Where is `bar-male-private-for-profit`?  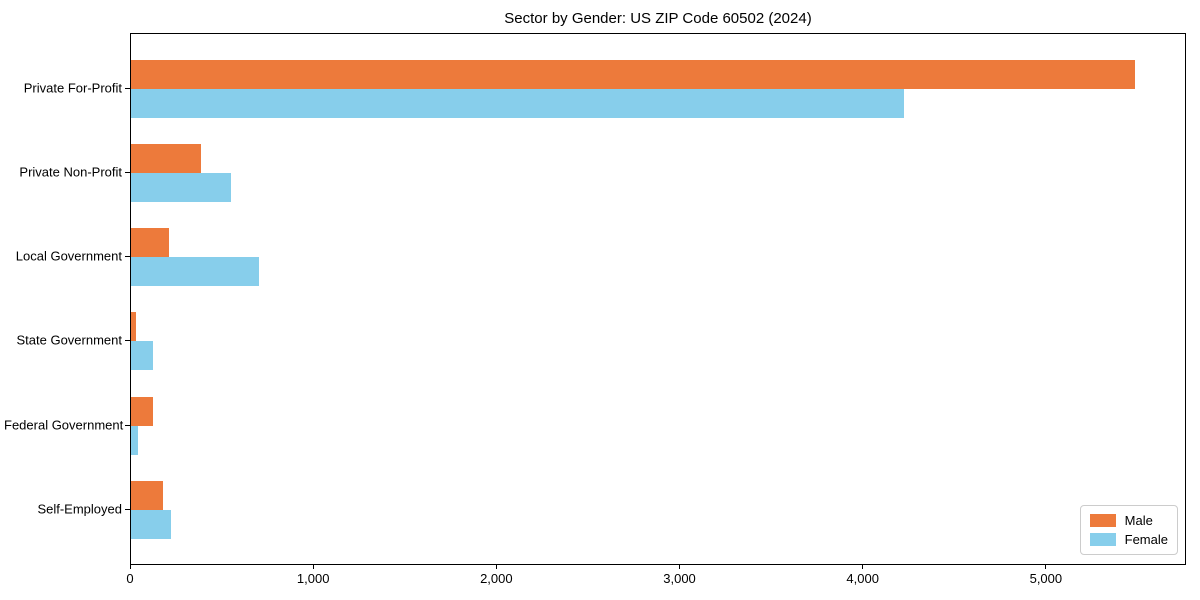 bar-male-private-for-profit is located at coordinates (633, 74).